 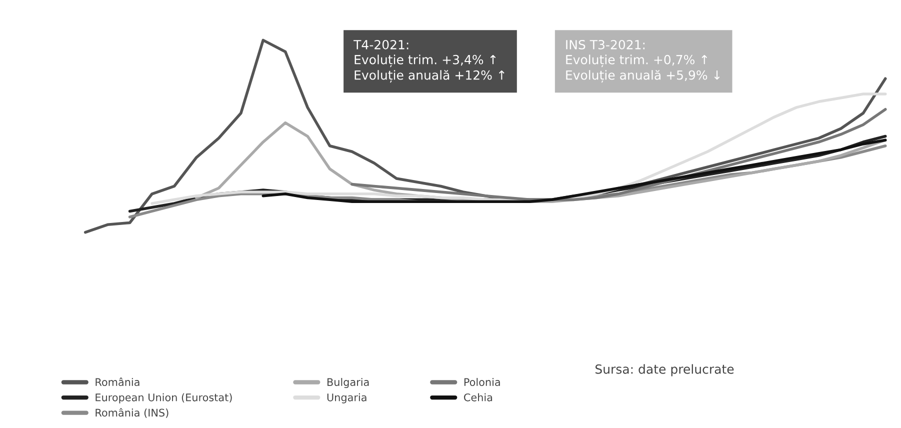 I want to click on legend-label: România (INS), so click(x=132, y=413).